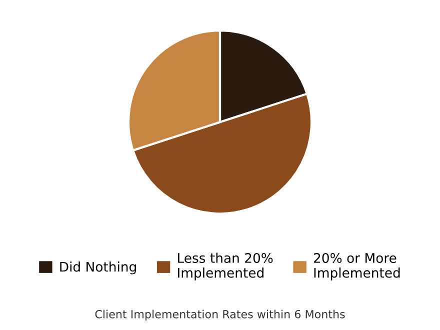 The height and width of the screenshot is (330, 440). What do you see at coordinates (225, 266) in the screenshot?
I see `legend-label: Less than 20% Implemented` at bounding box center [225, 266].